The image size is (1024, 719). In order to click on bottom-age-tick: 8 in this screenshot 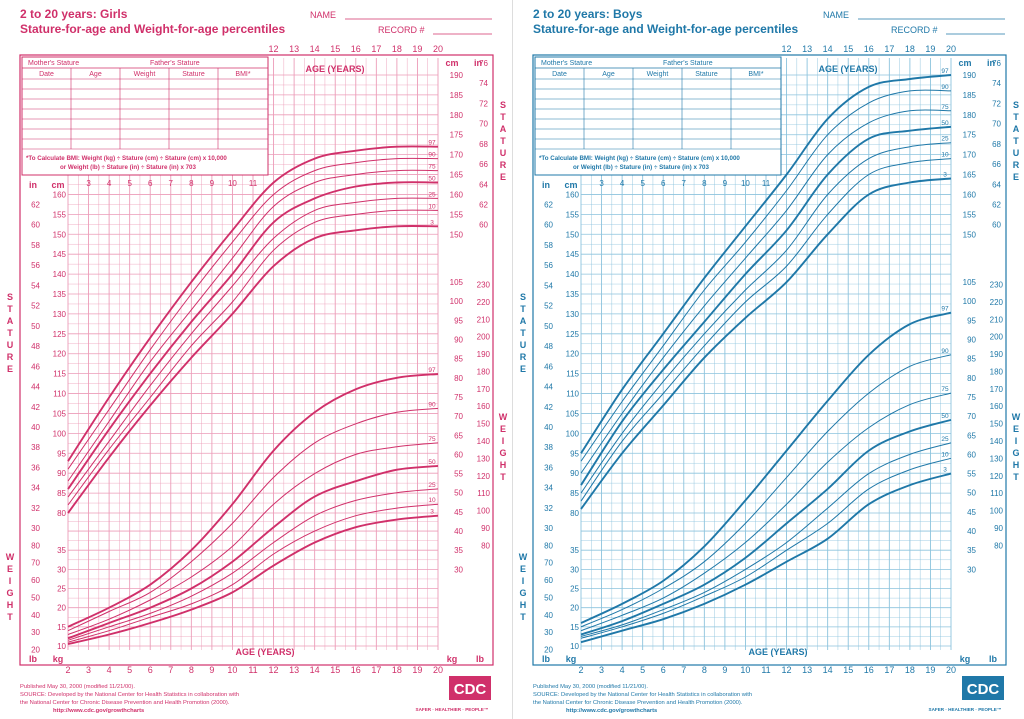, I will do `click(704, 670)`.